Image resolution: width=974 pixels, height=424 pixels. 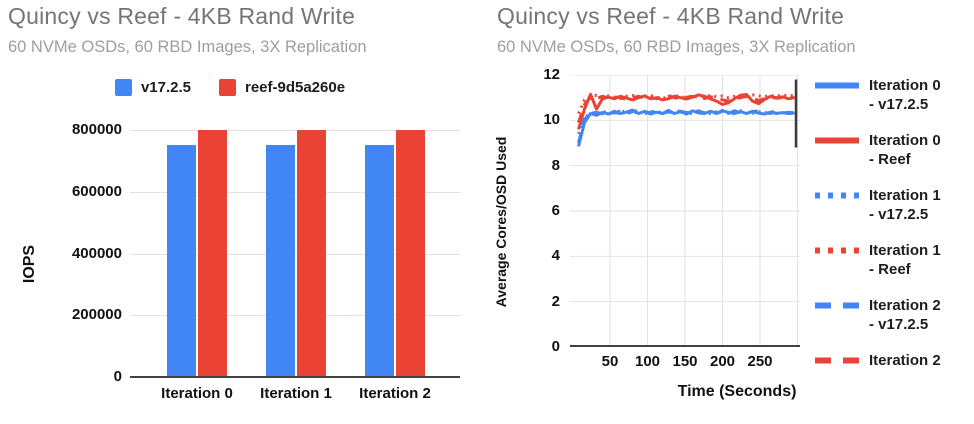 I want to click on y-axis-tick-label: 400000, so click(x=96, y=253).